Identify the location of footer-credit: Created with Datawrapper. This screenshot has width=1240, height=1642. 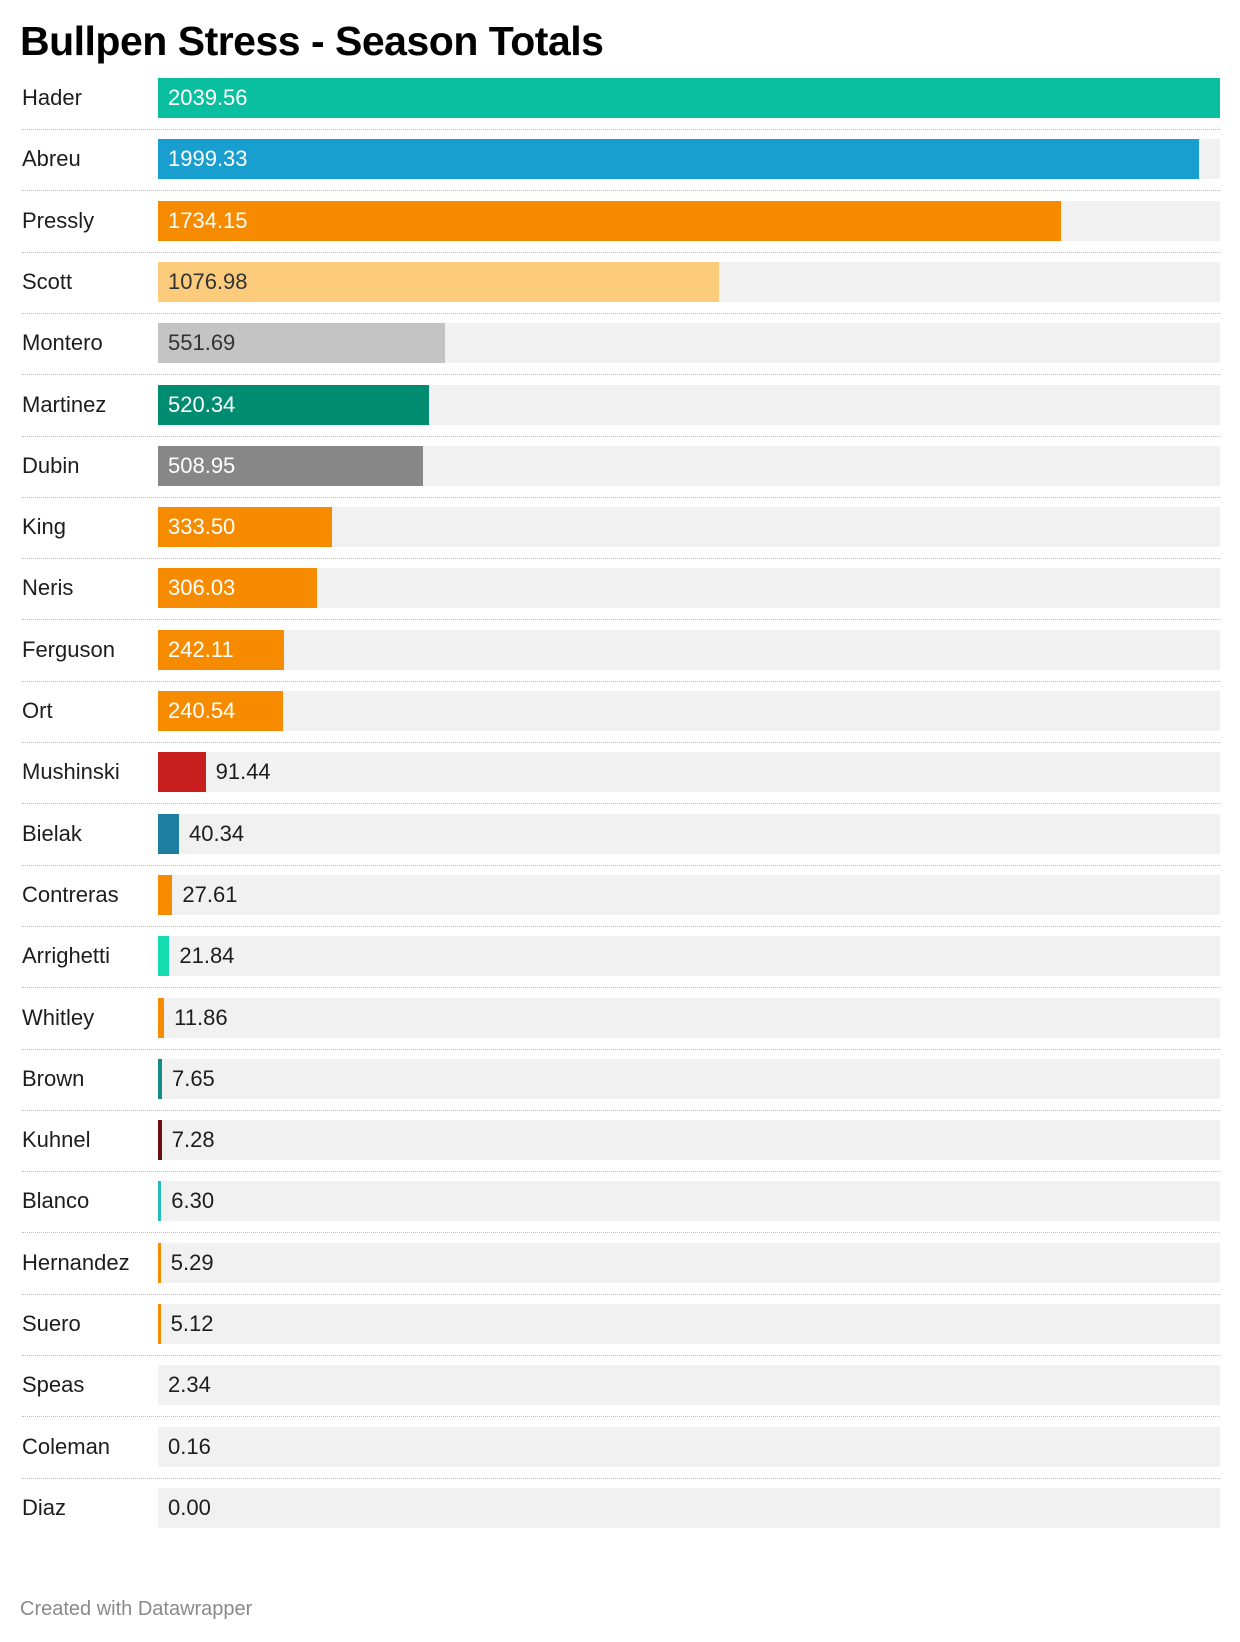
(136, 1609).